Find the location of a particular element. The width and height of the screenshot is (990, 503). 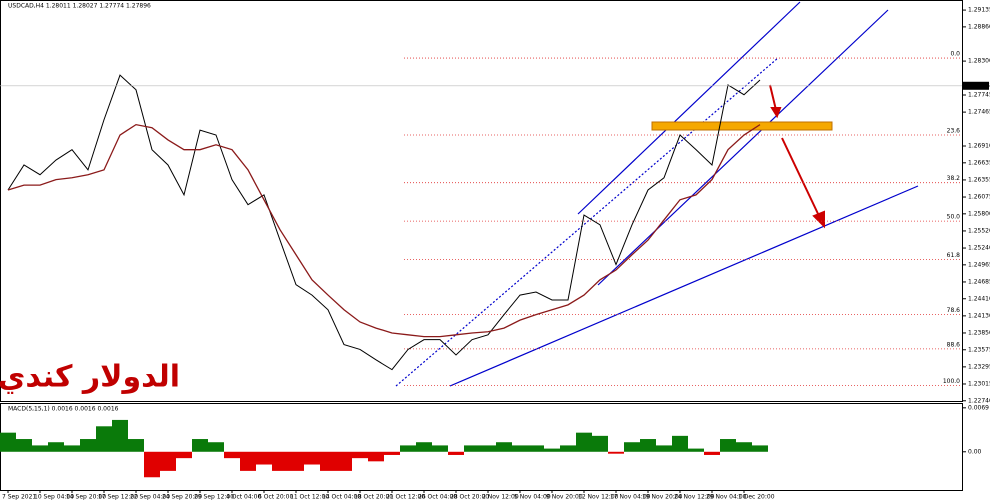

y-tick-label: 1.27745 is located at coordinates (979, 95).